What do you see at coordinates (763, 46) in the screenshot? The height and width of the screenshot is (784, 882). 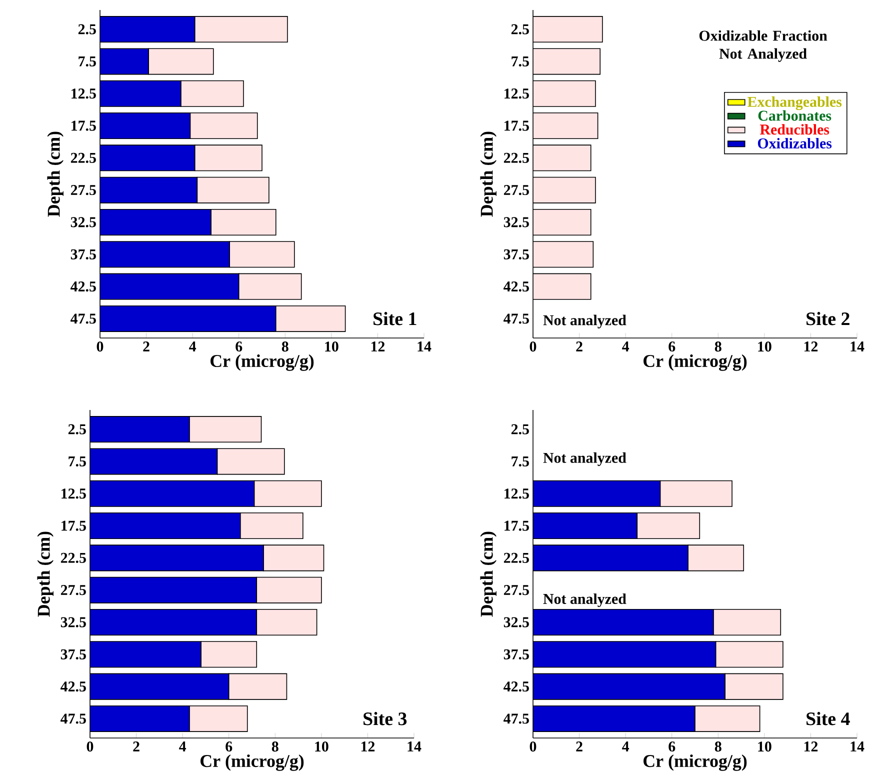 I see `annotation: Oxidizable Fraction Not Analyzed` at bounding box center [763, 46].